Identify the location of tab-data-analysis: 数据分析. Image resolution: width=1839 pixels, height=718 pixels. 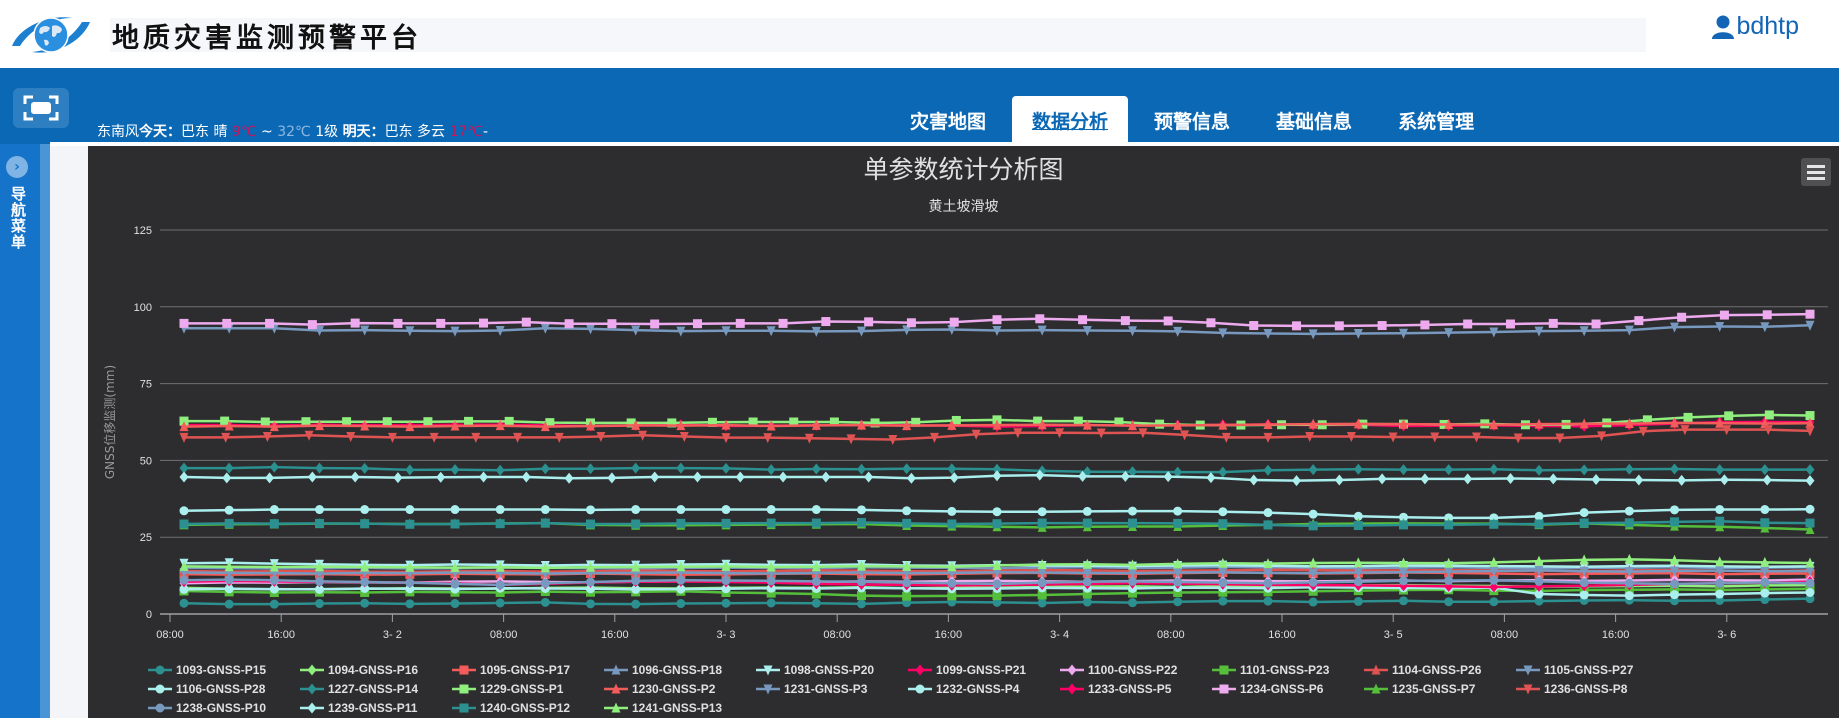
(1070, 120).